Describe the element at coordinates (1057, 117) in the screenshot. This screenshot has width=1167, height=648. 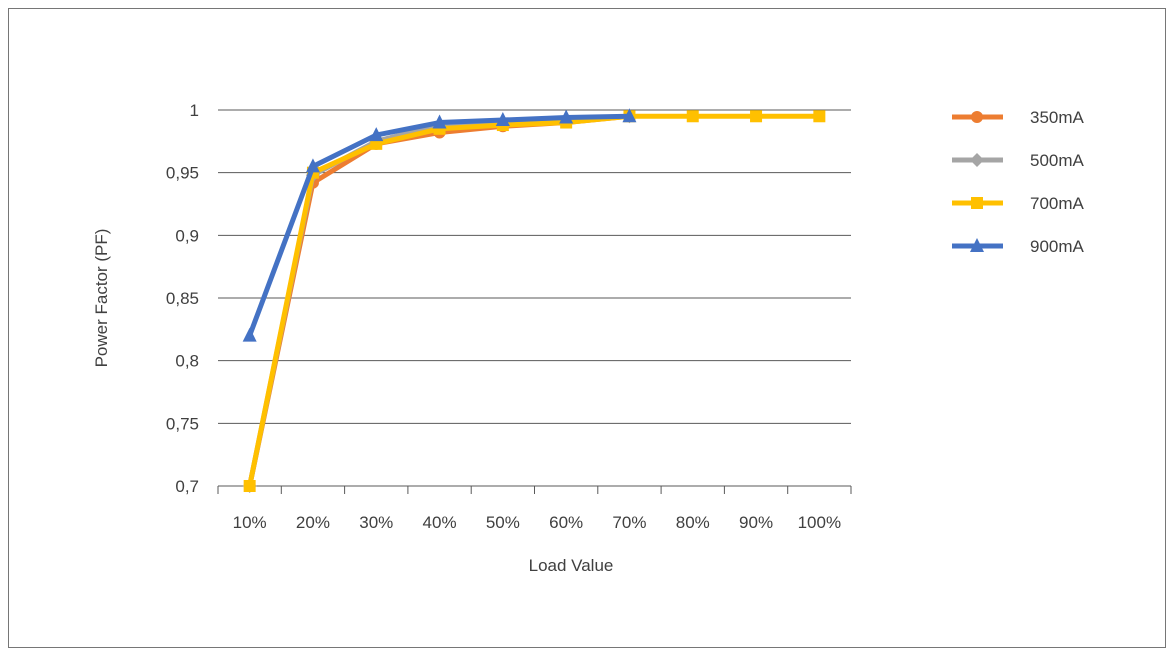
I see `legend-label: 350mA` at that location.